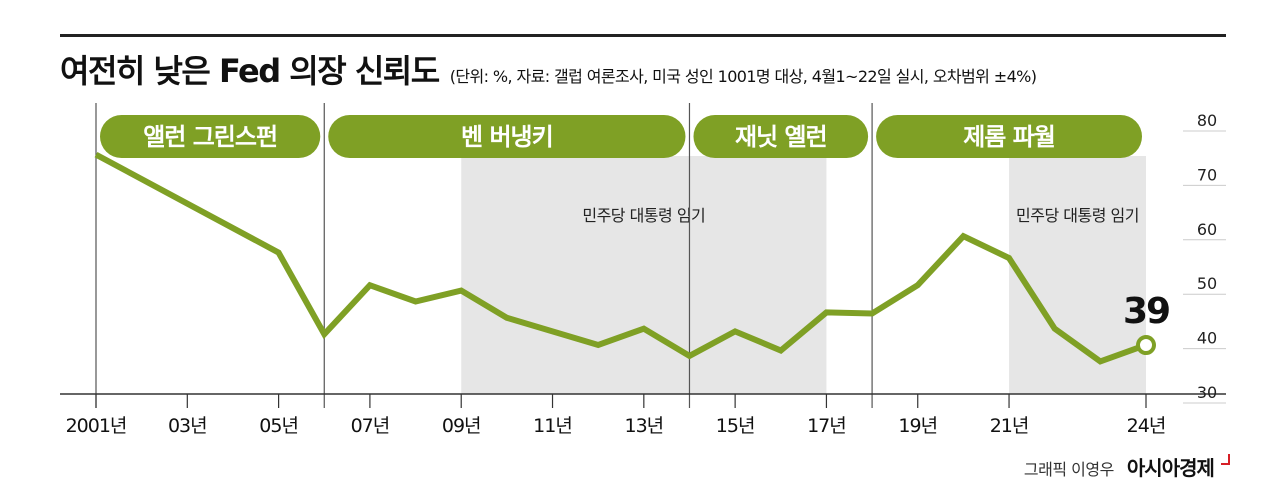 The height and width of the screenshot is (504, 1280). What do you see at coordinates (1207, 120) in the screenshot?
I see `y-tick-label: 80` at bounding box center [1207, 120].